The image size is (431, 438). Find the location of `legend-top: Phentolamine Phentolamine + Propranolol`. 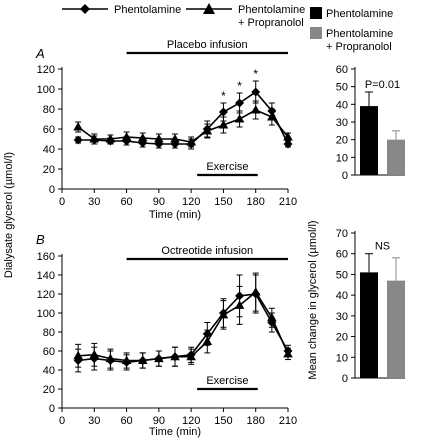

legend-top: Phentolamine Phentolamine + Propranolol is located at coordinates (183, 16).